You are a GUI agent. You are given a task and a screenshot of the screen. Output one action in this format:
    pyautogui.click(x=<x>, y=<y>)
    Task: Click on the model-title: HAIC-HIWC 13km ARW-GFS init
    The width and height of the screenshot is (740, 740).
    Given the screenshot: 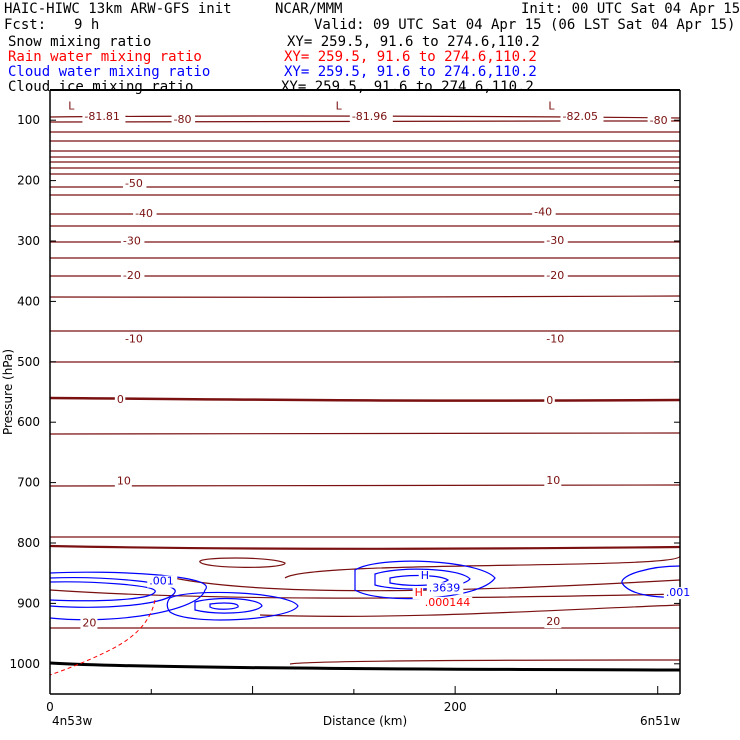 What is the action you would take?
    pyautogui.click(x=118, y=9)
    